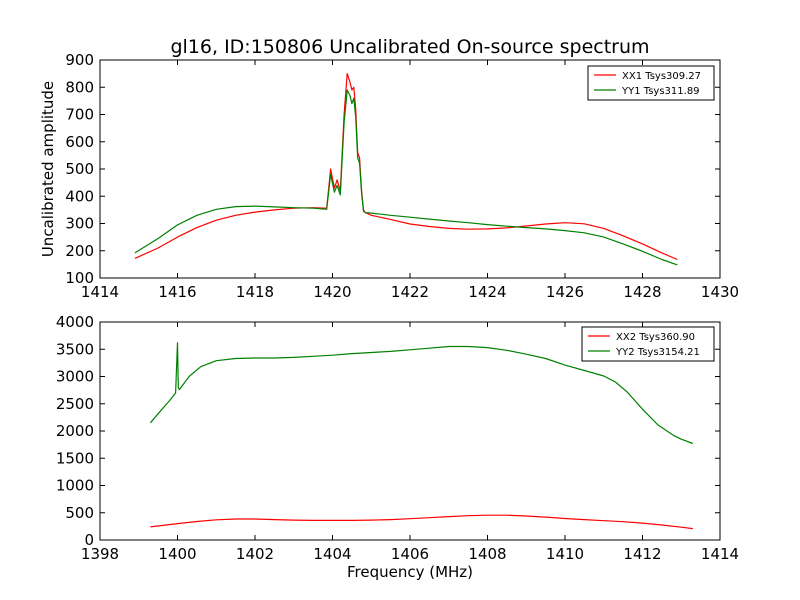  Describe the element at coordinates (410, 572) in the screenshot. I see `bottom-xlabel: Frequency (MHz)` at that location.